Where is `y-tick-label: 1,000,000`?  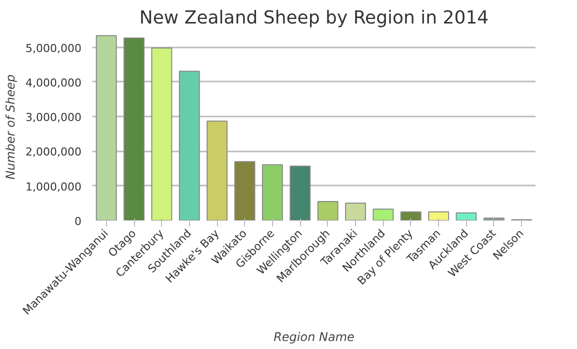 y-tick-label: 1,000,000 is located at coordinates (54, 187).